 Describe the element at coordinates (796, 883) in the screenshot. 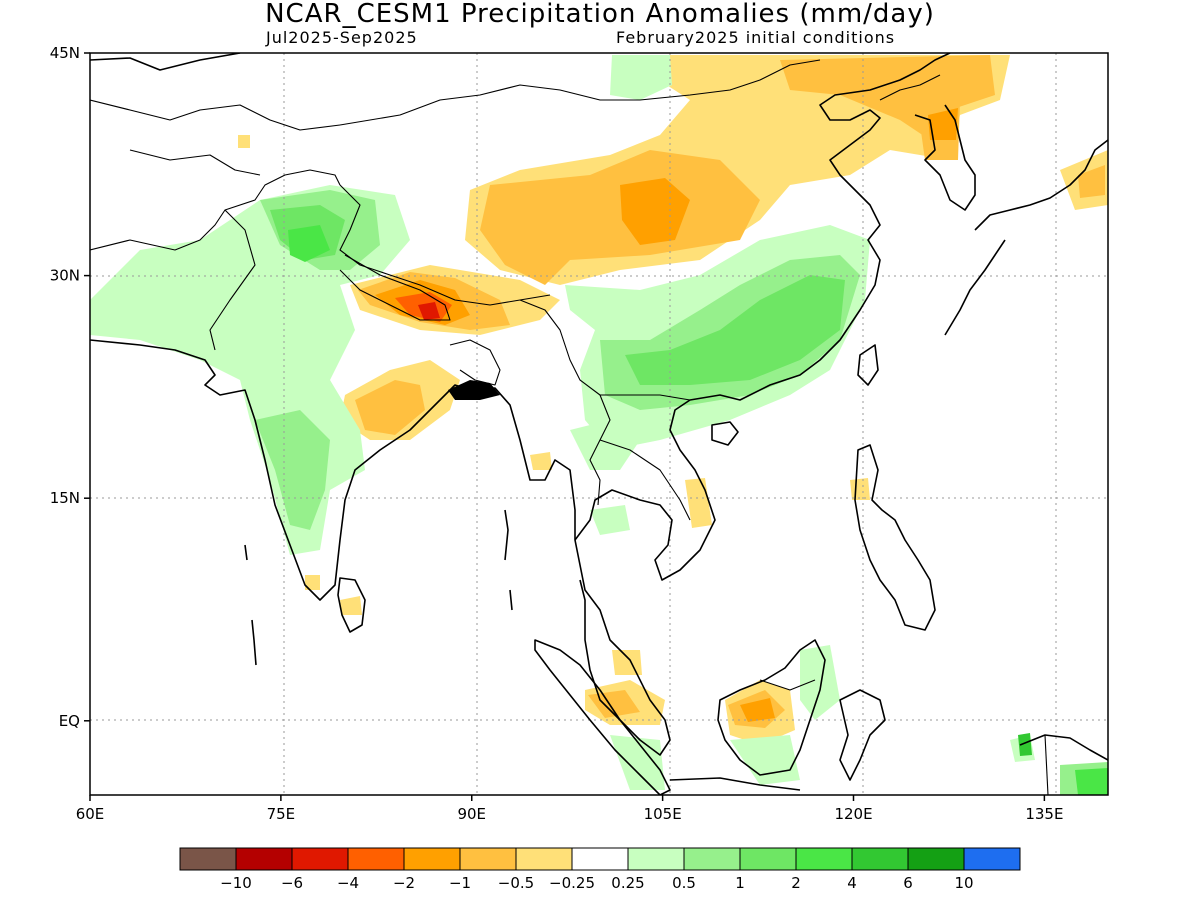

I see `colorbar-label: 2` at that location.